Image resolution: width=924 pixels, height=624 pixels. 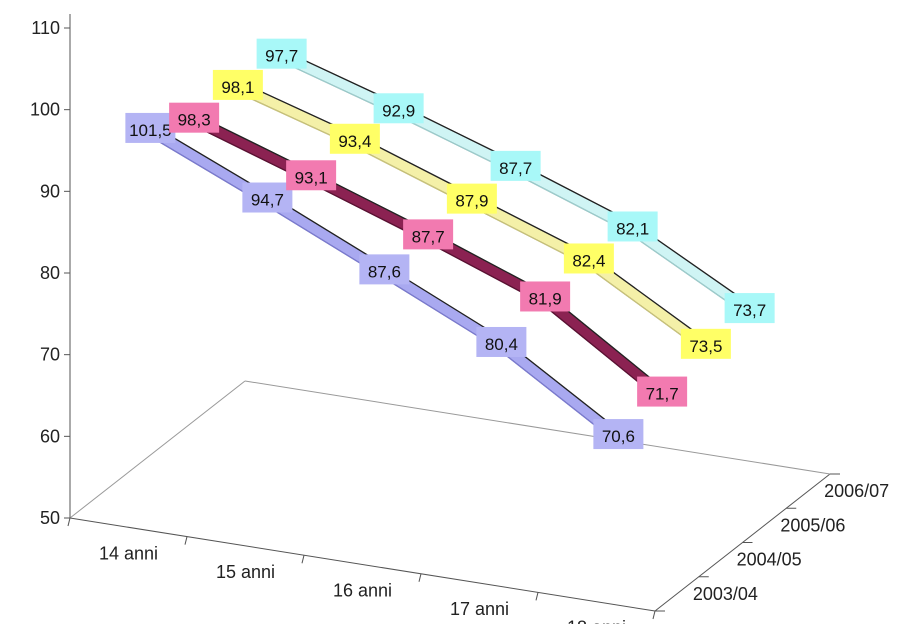 I want to click on x-axis-line, so click(x=362, y=564).